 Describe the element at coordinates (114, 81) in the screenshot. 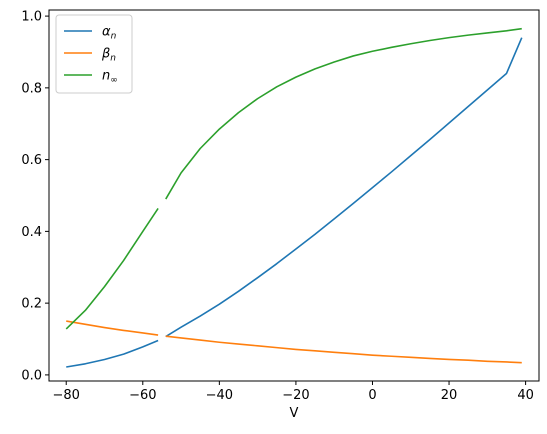

I see `legend-label-subscript: ∞` at that location.